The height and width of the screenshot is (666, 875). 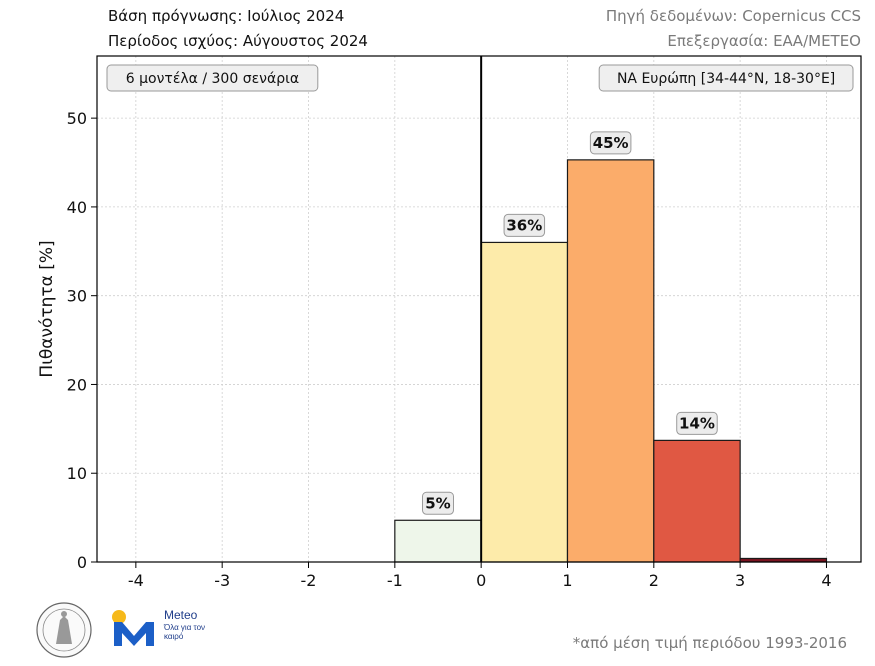 I want to click on annotation-region: ΝΑ Ευρώπη [34-44°N, 18-30°E], so click(x=726, y=79).